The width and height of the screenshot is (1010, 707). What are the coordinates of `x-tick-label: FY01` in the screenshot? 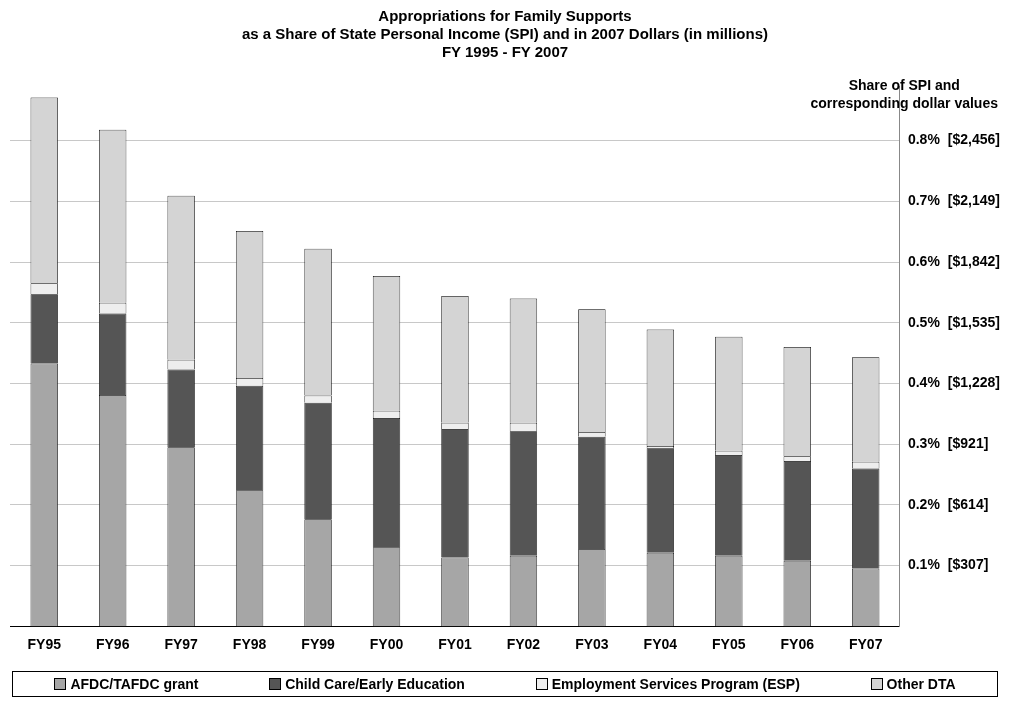 It's located at (455, 644).